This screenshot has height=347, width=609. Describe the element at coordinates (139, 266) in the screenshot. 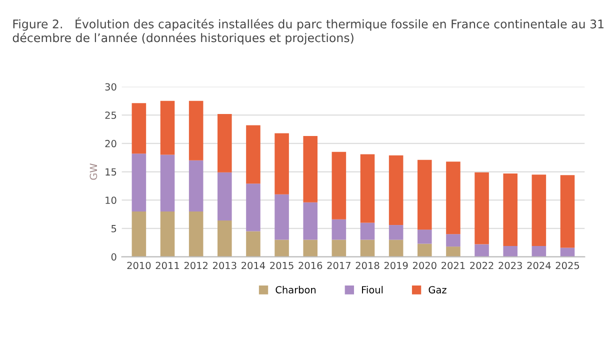

I see `x-tick-label: 2010` at that location.